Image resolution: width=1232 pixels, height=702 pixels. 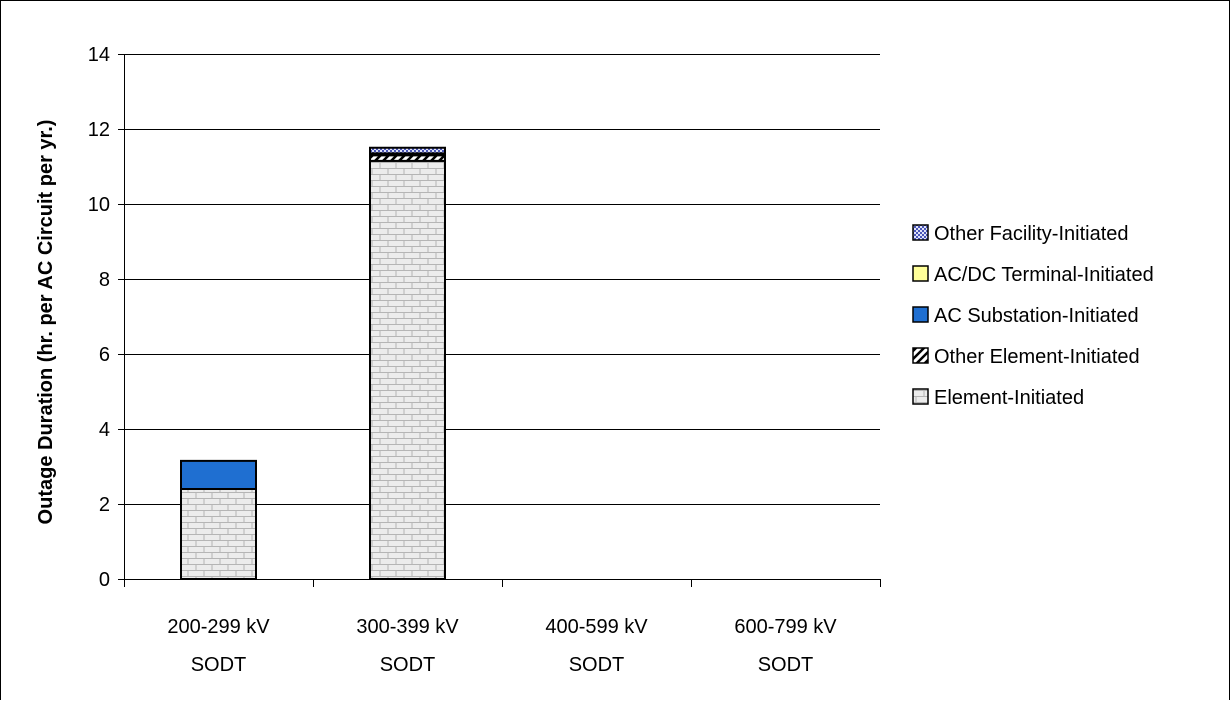 What do you see at coordinates (99, 205) in the screenshot?
I see `y-tick-label: 10` at bounding box center [99, 205].